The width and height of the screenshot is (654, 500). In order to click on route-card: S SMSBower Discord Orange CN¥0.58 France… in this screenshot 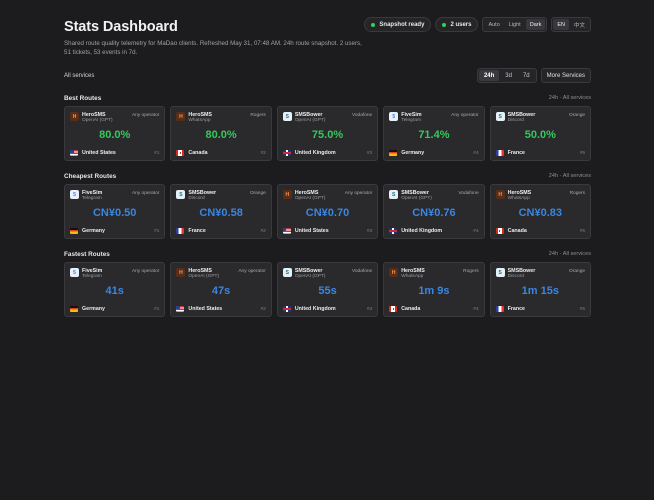, I will do `click(221, 212)`.